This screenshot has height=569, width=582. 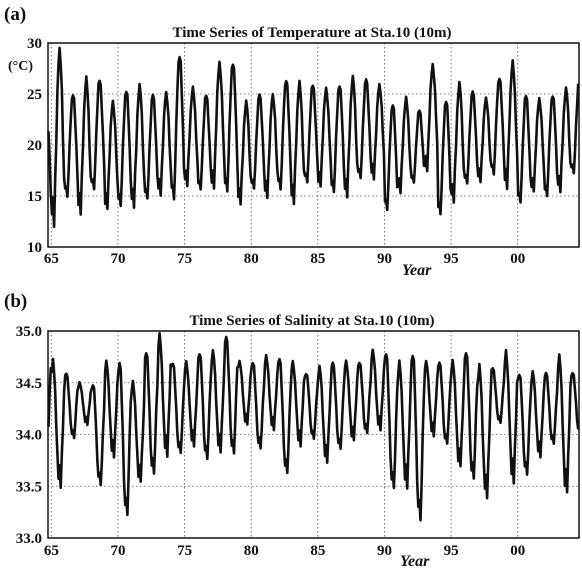 I want to click on temperature-x-tick-label: 90, so click(x=384, y=259).